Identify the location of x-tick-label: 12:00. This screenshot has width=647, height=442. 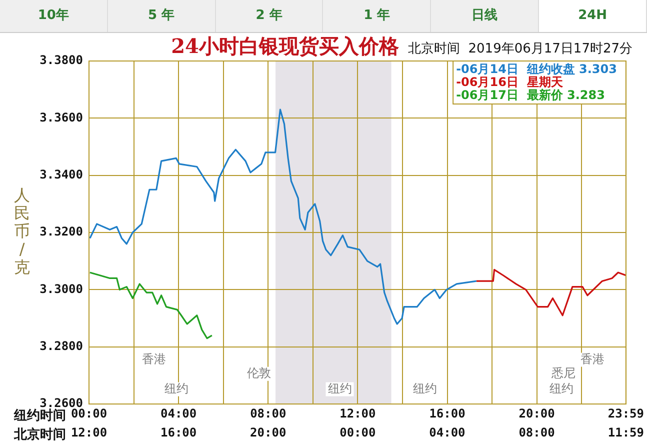
(358, 413).